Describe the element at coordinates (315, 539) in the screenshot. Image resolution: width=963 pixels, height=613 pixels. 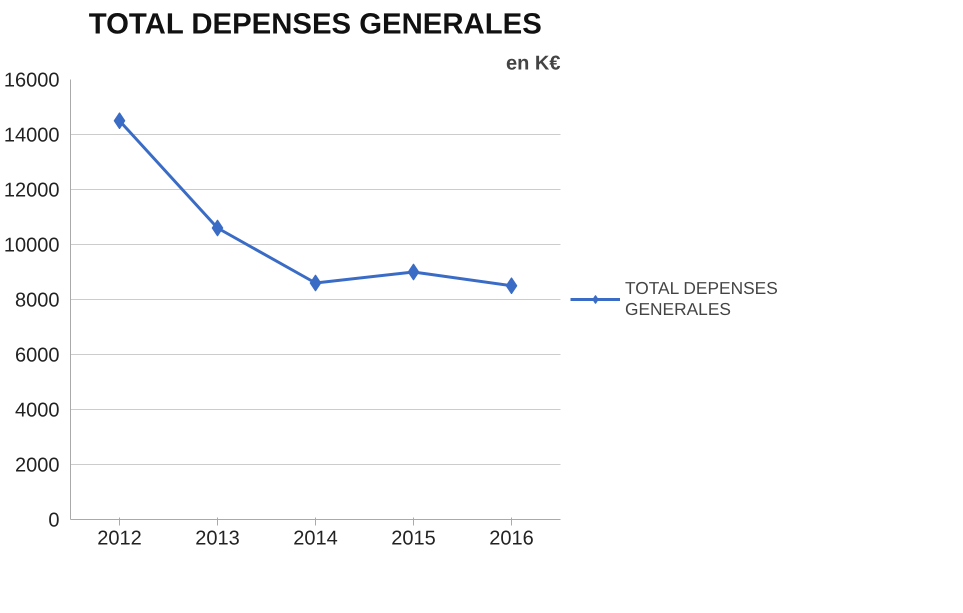
I see `x-tick-label: 2014` at that location.